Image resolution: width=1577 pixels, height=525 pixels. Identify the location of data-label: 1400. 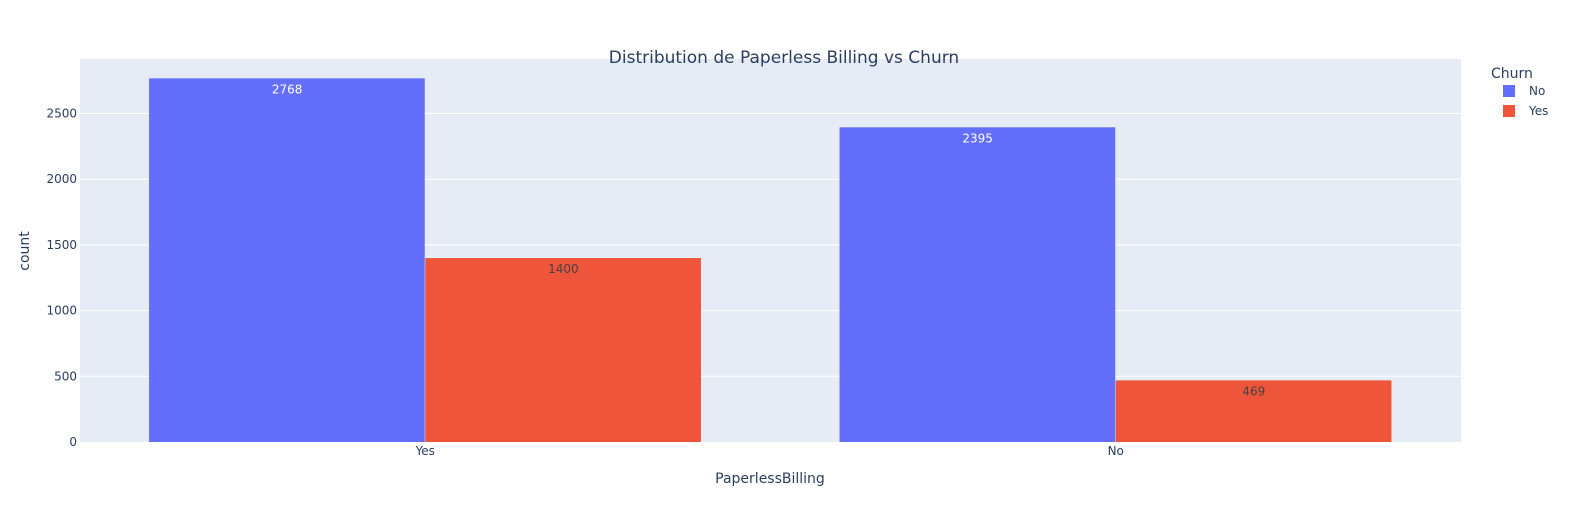
(563, 269).